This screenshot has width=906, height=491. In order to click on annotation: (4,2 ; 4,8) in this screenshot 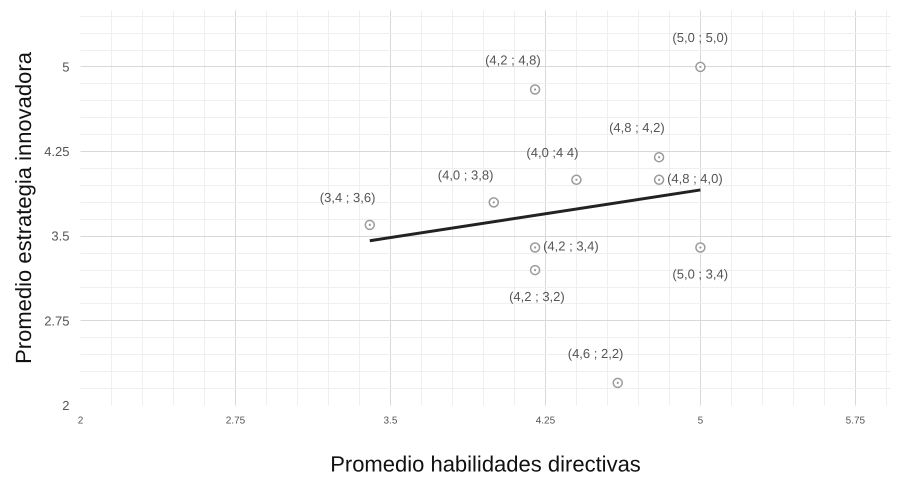, I will do `click(513, 60)`.